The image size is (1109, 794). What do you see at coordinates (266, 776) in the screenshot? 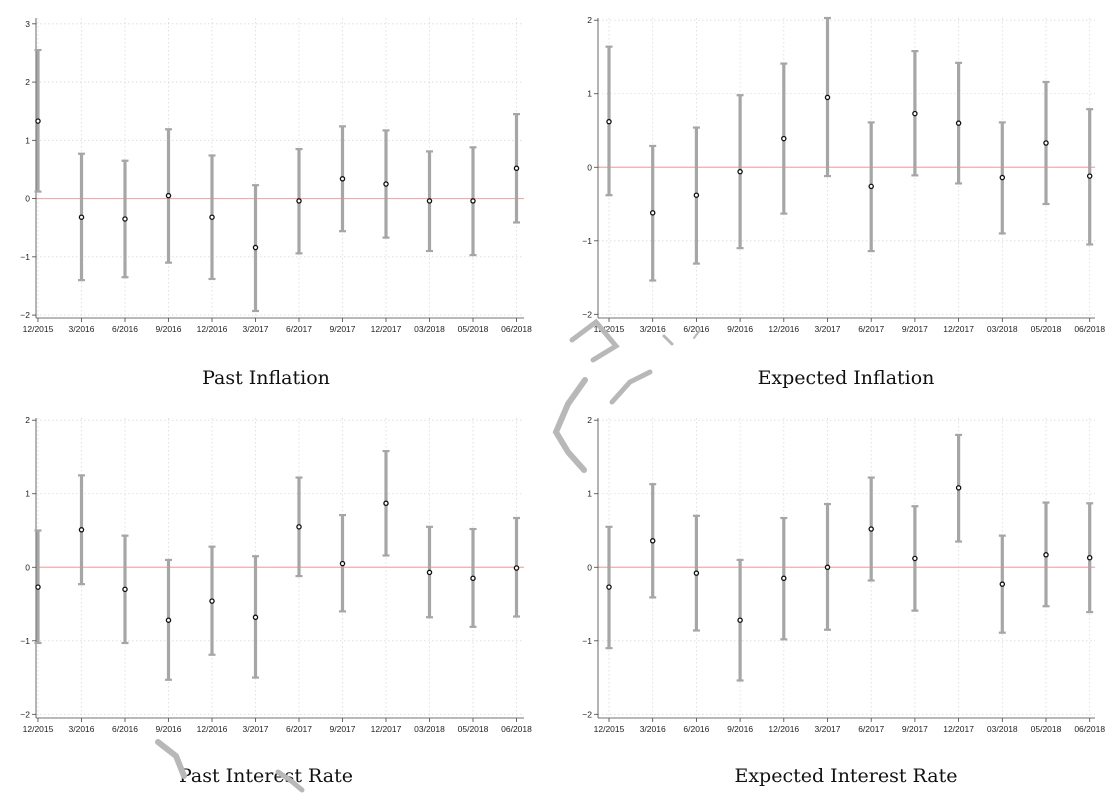
I see `panel-title: Past Interest Rate` at bounding box center [266, 776].